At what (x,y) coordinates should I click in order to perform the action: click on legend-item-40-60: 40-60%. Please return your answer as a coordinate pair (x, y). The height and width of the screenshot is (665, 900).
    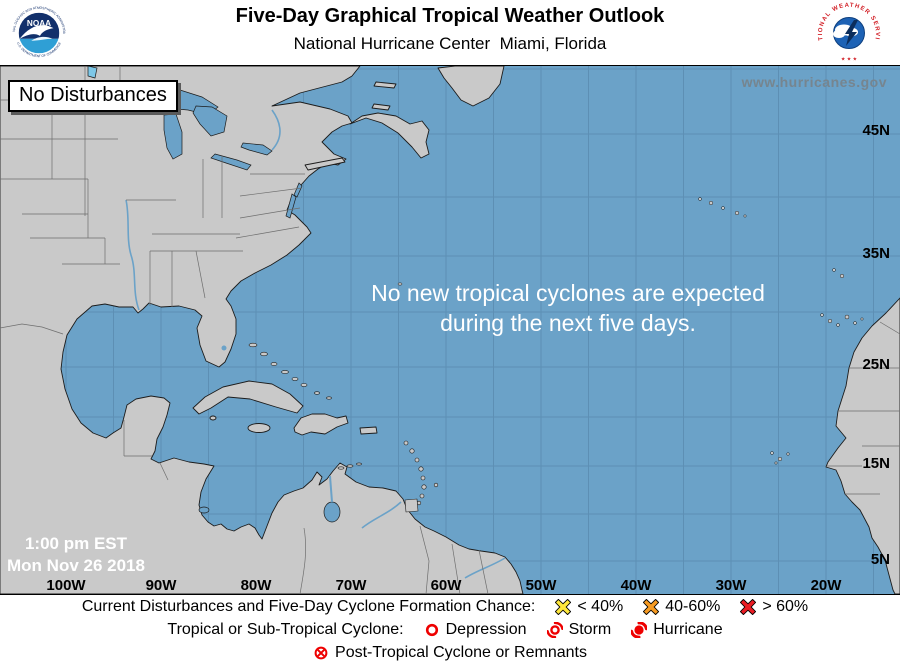
    Looking at the image, I should click on (681, 607).